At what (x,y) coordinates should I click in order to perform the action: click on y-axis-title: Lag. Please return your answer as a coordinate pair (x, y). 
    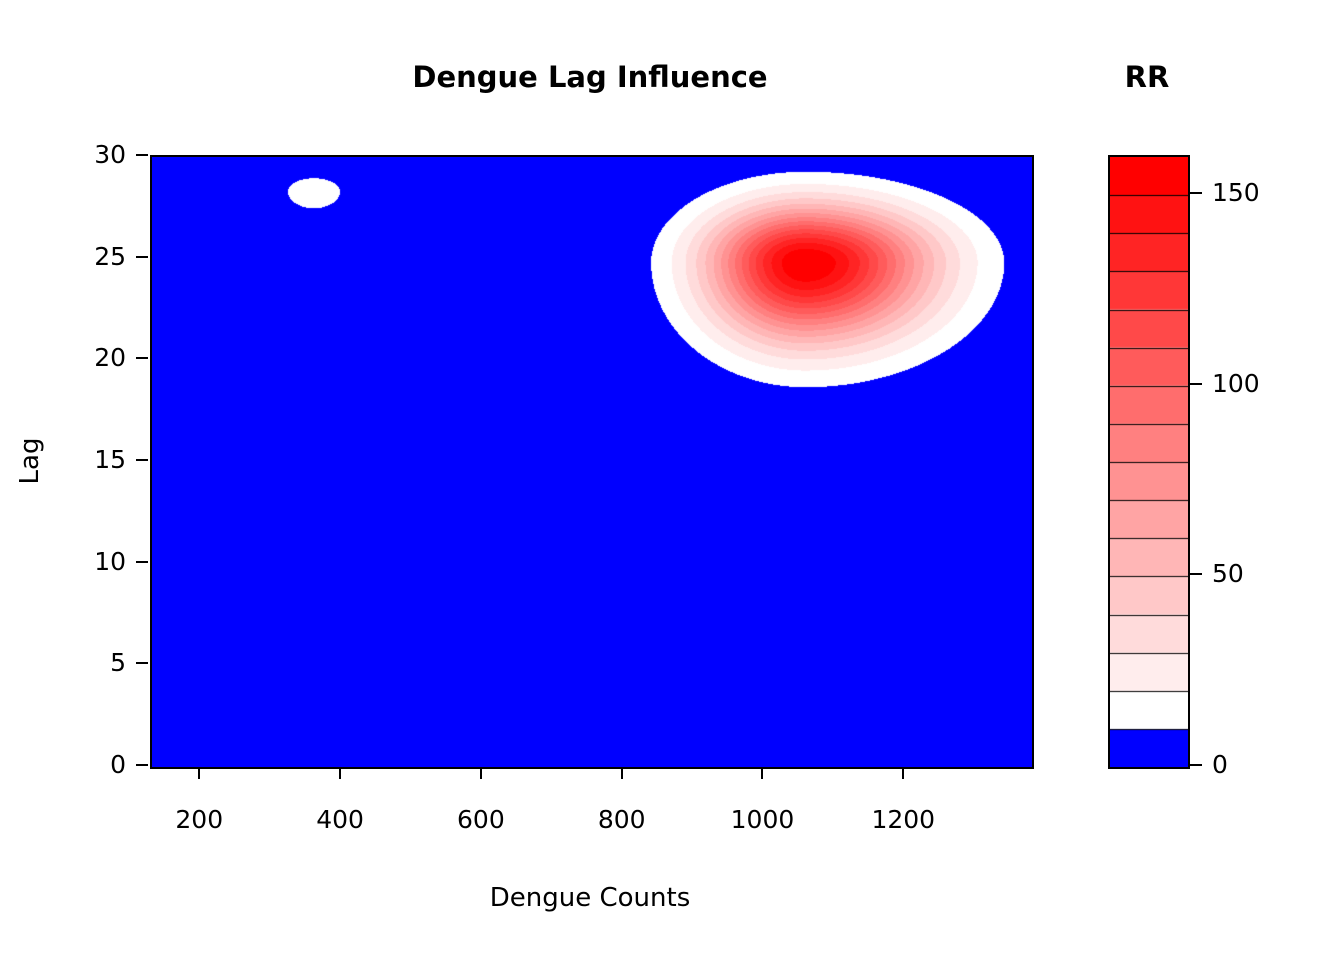
    Looking at the image, I should click on (30, 461).